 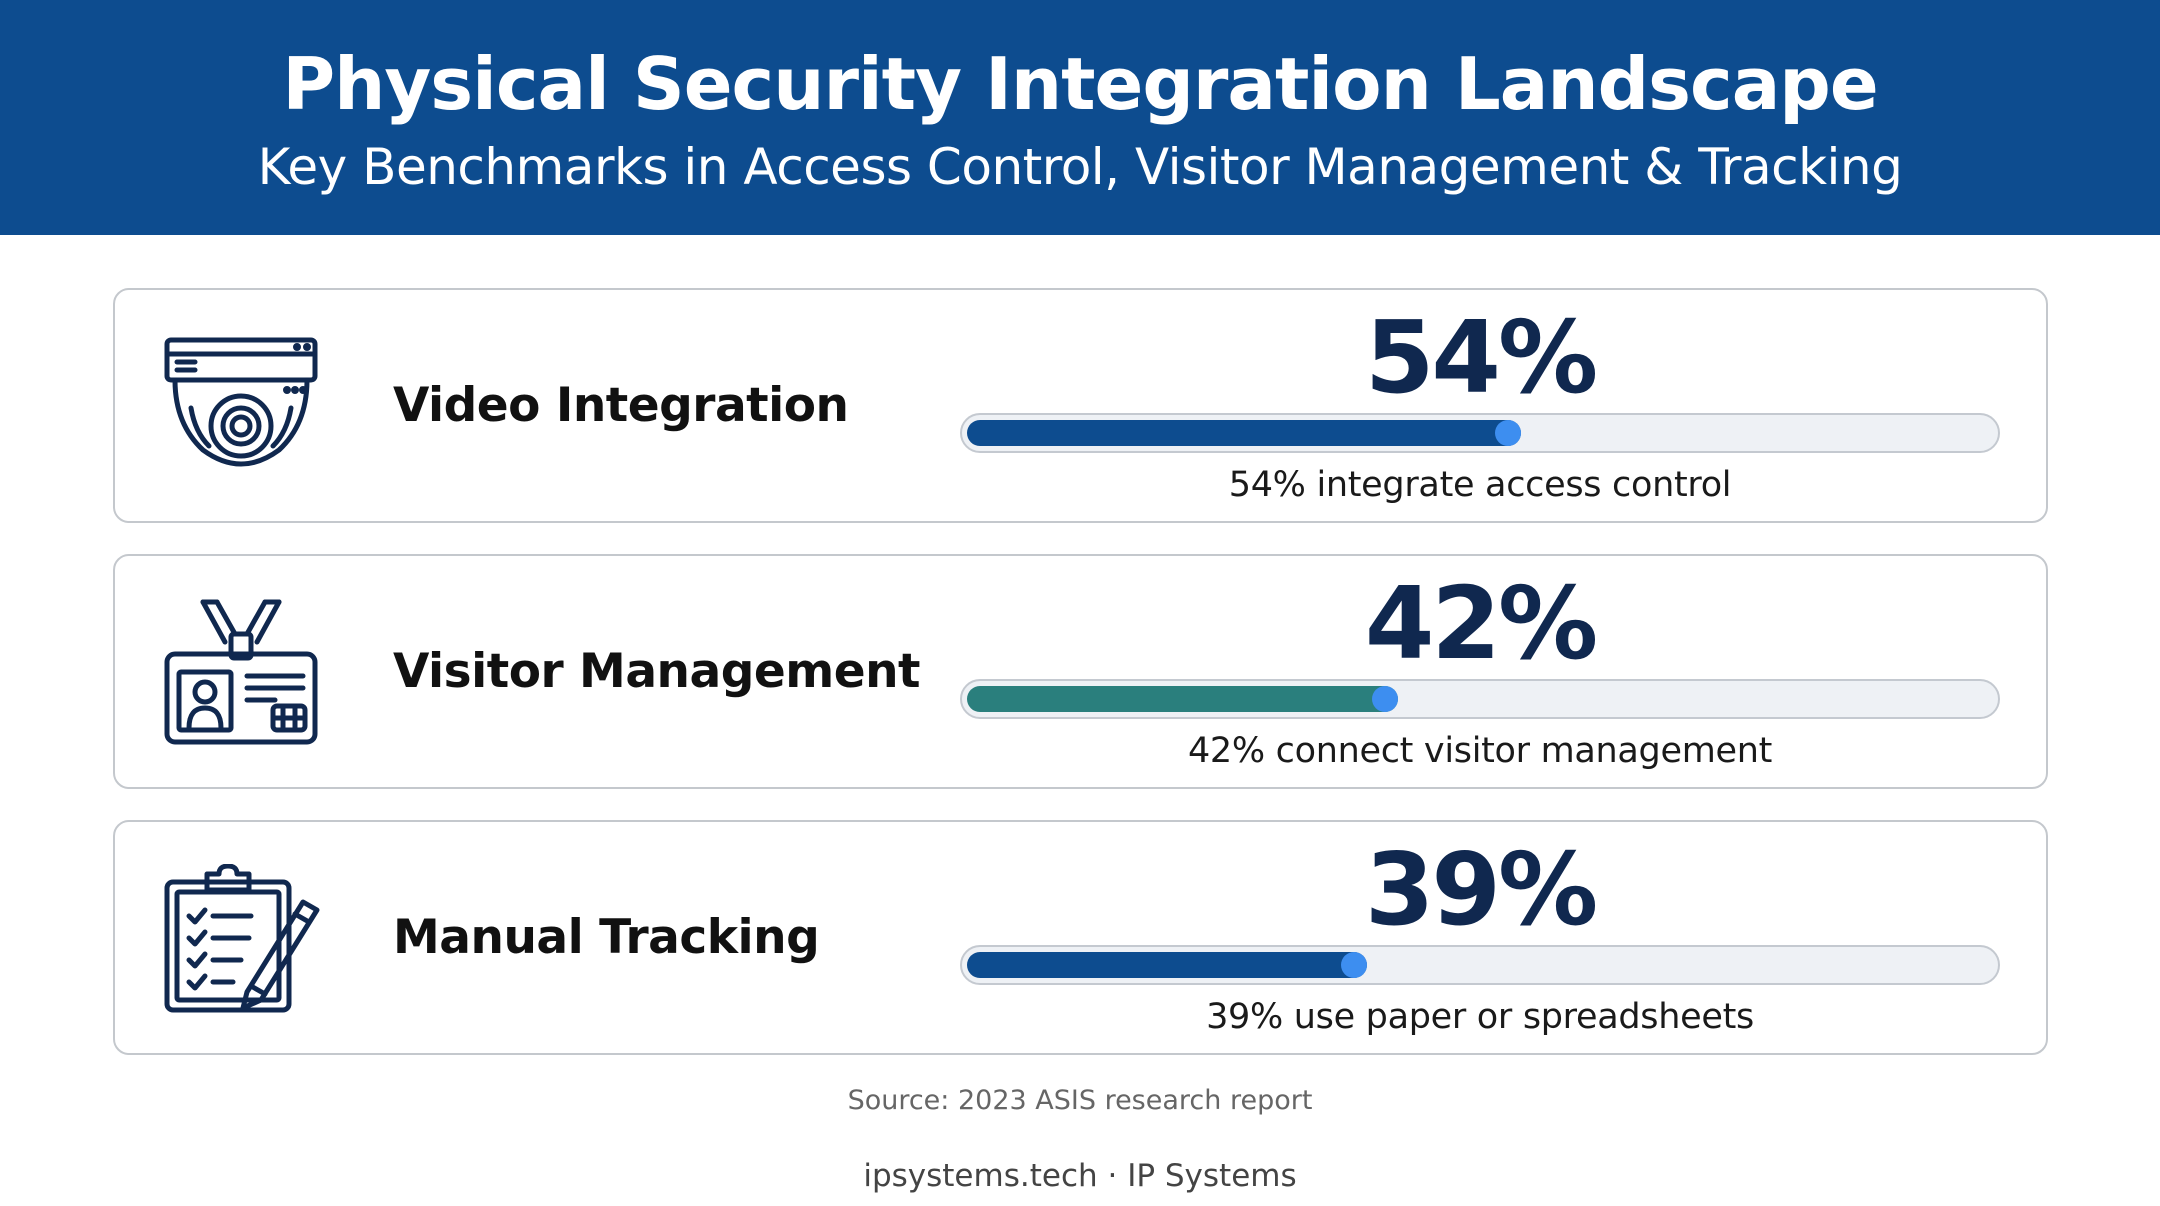 What do you see at coordinates (1080, 1100) in the screenshot?
I see `source-note: Source: 2023 ASIS research report` at bounding box center [1080, 1100].